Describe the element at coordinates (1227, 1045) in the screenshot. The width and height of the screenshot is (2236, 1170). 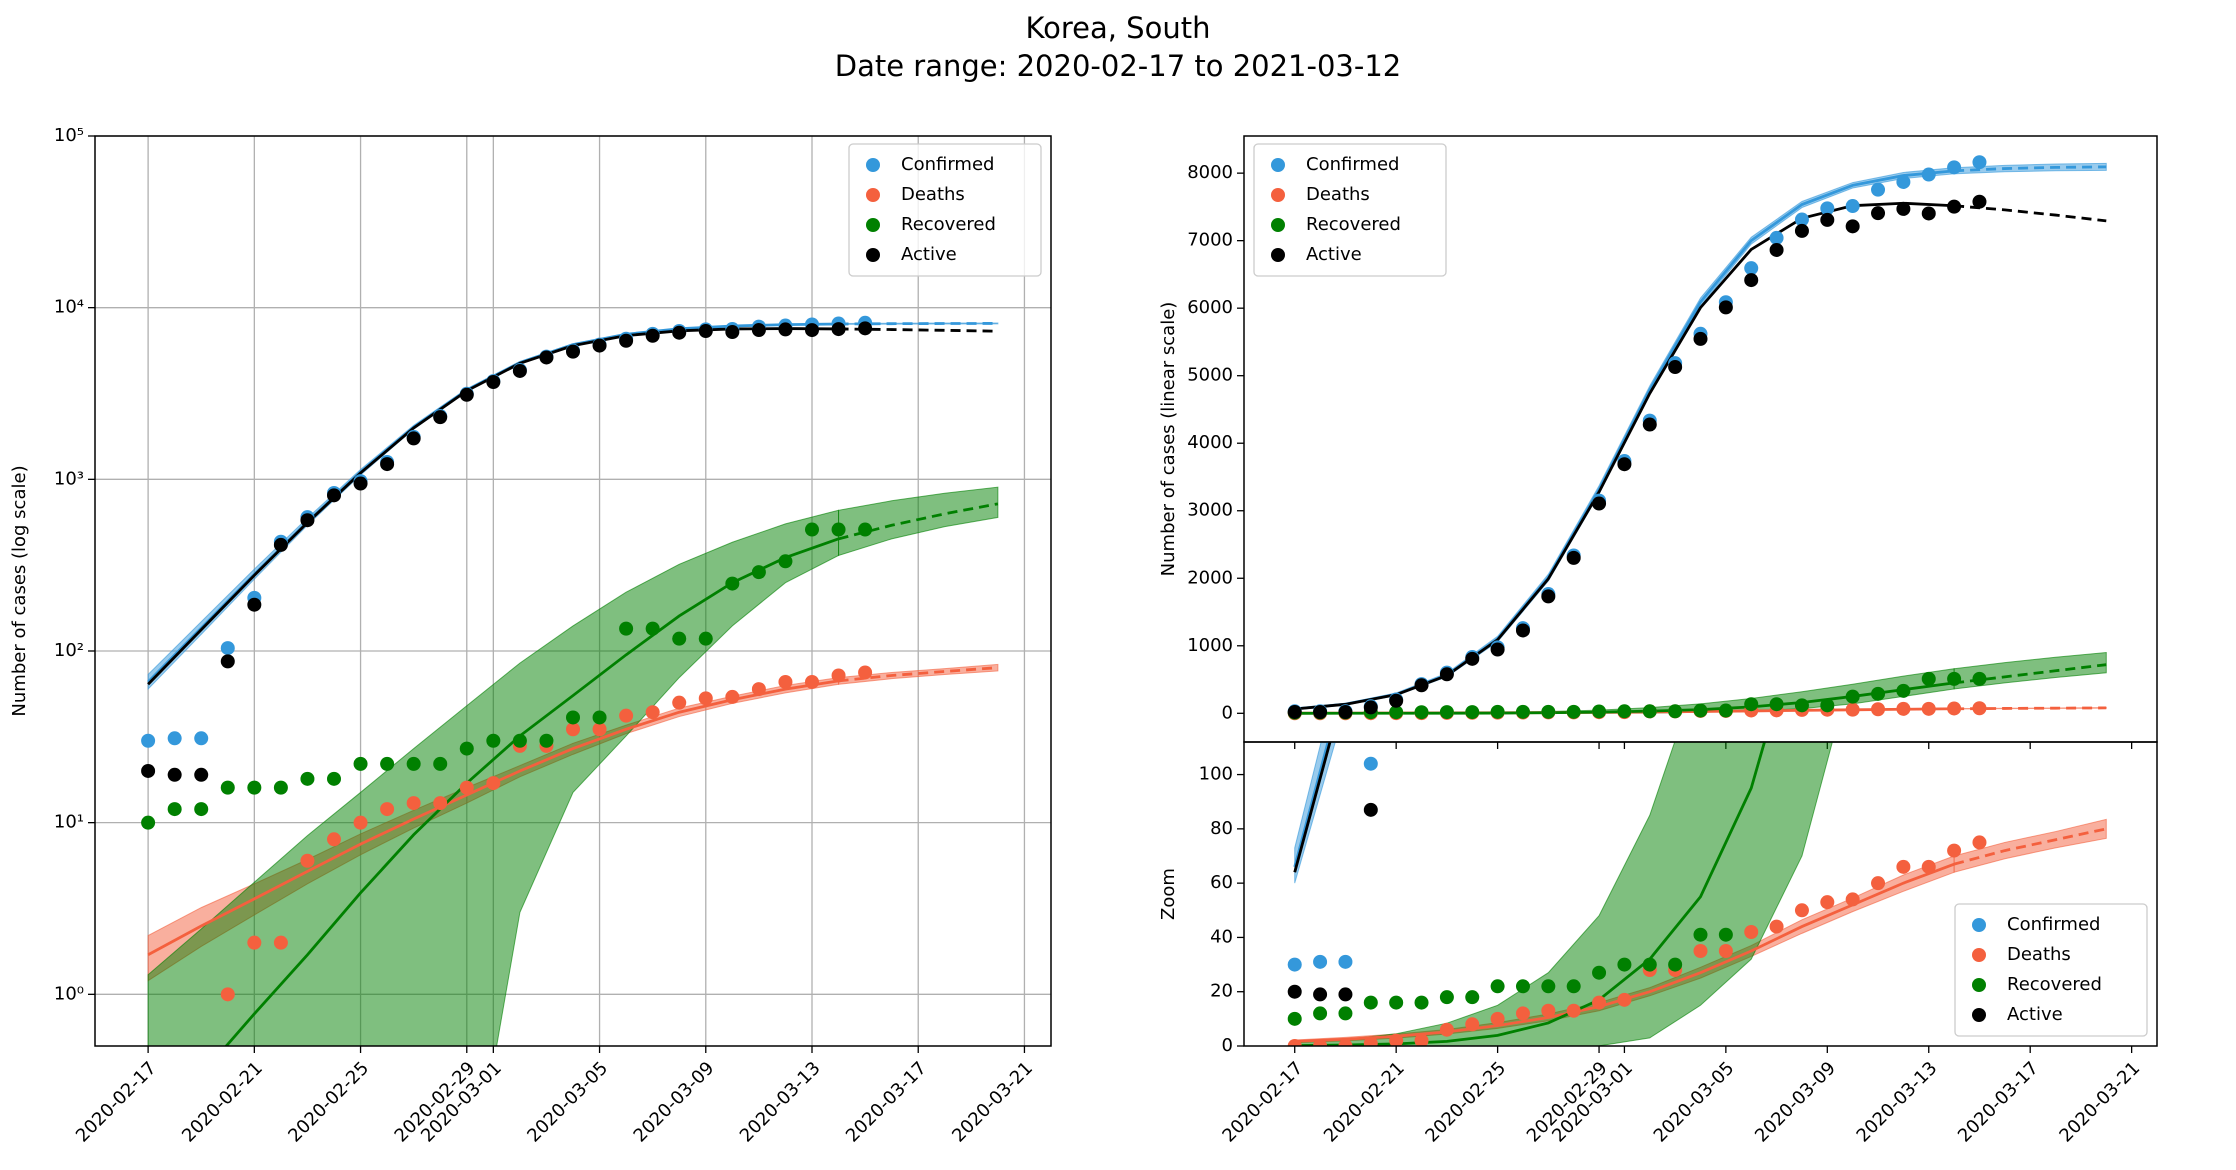
I see `y-tick-label: 0` at that location.